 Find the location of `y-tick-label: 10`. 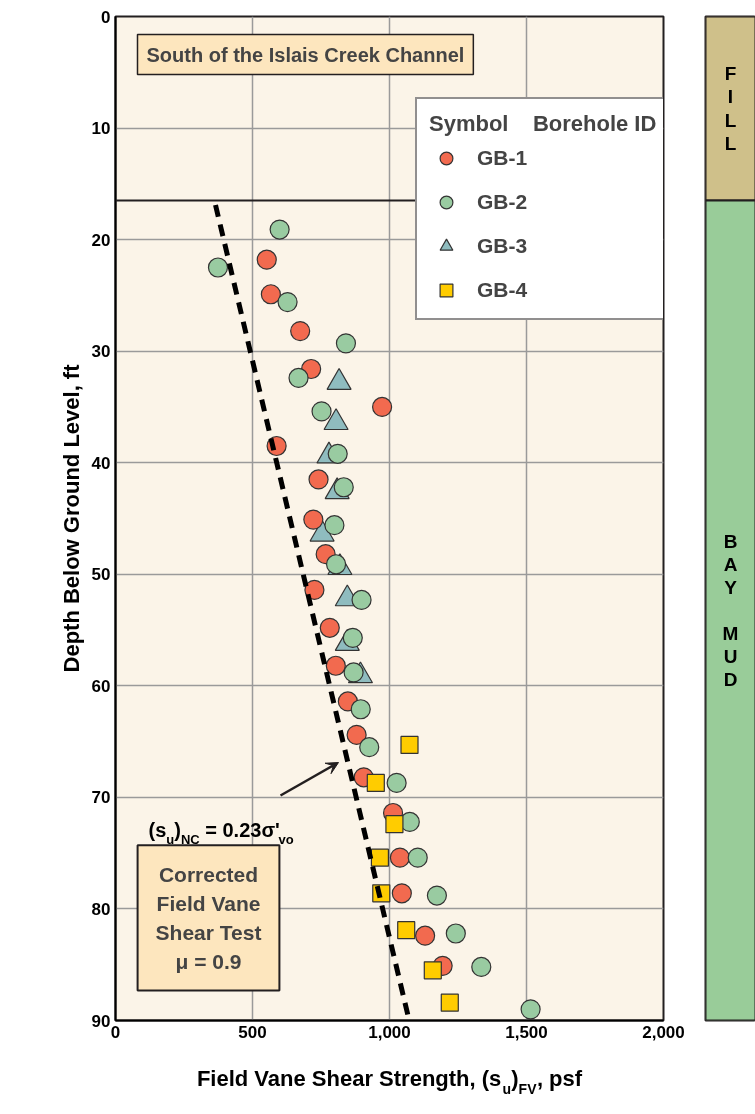

y-tick-label: 10 is located at coordinates (101, 129).